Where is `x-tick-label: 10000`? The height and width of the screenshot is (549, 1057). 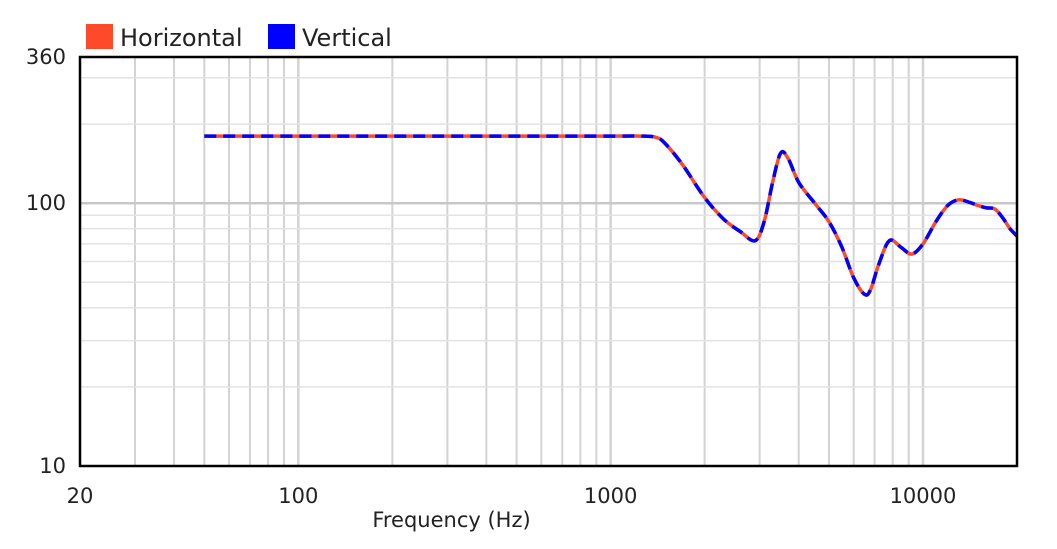 x-tick-label: 10000 is located at coordinates (923, 496).